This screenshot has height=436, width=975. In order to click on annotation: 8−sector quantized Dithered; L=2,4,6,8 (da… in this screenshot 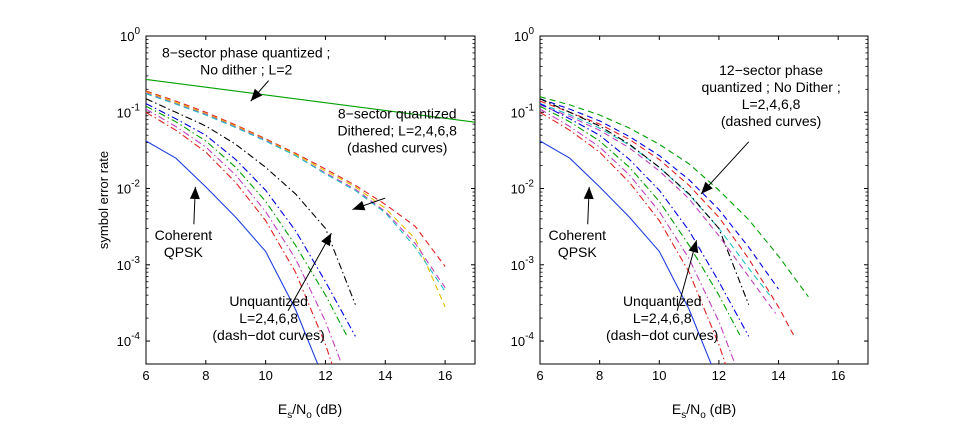, I will do `click(397, 158)`.